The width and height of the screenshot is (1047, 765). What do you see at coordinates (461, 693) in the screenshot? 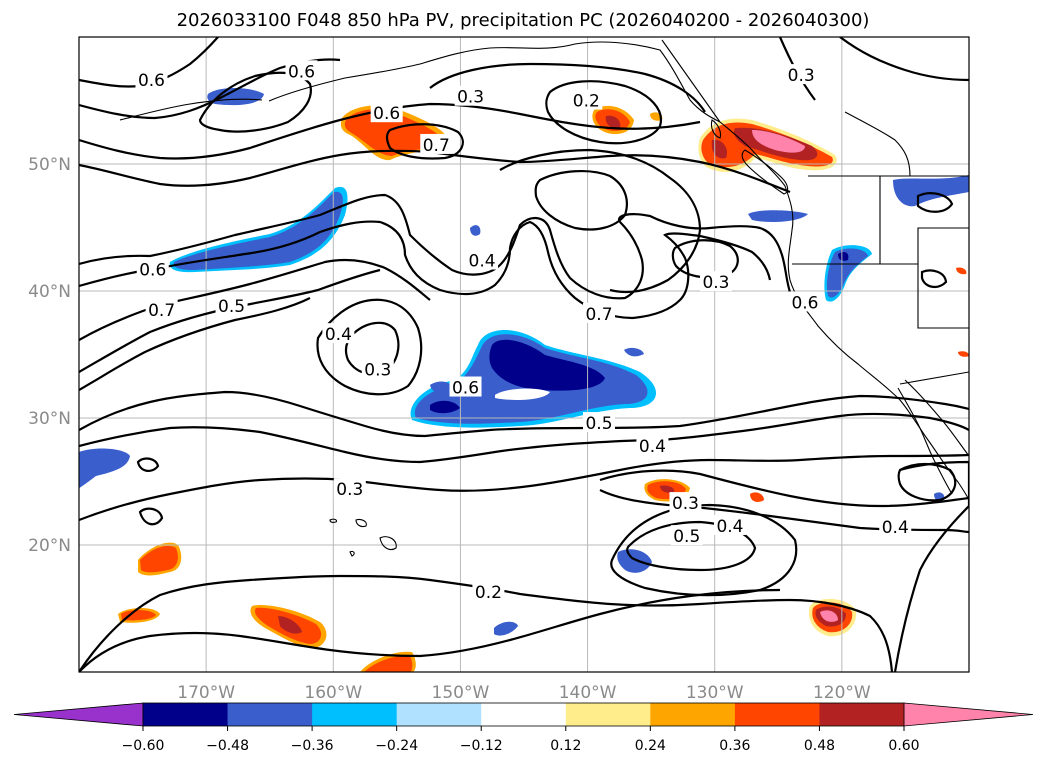
I see `x-tick-label: 150°W` at bounding box center [461, 693].